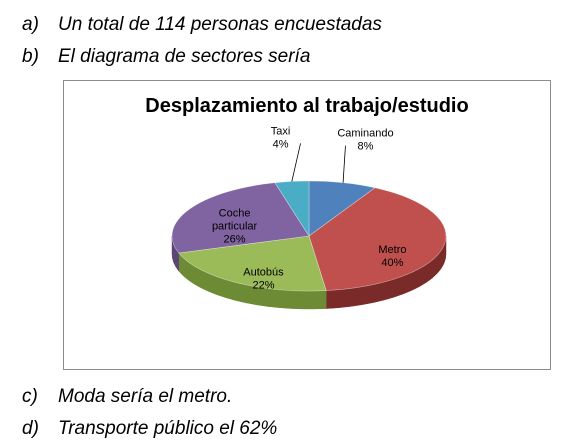  Describe the element at coordinates (365, 147) in the screenshot. I see `slice-label-0-line-1: 8%` at that location.